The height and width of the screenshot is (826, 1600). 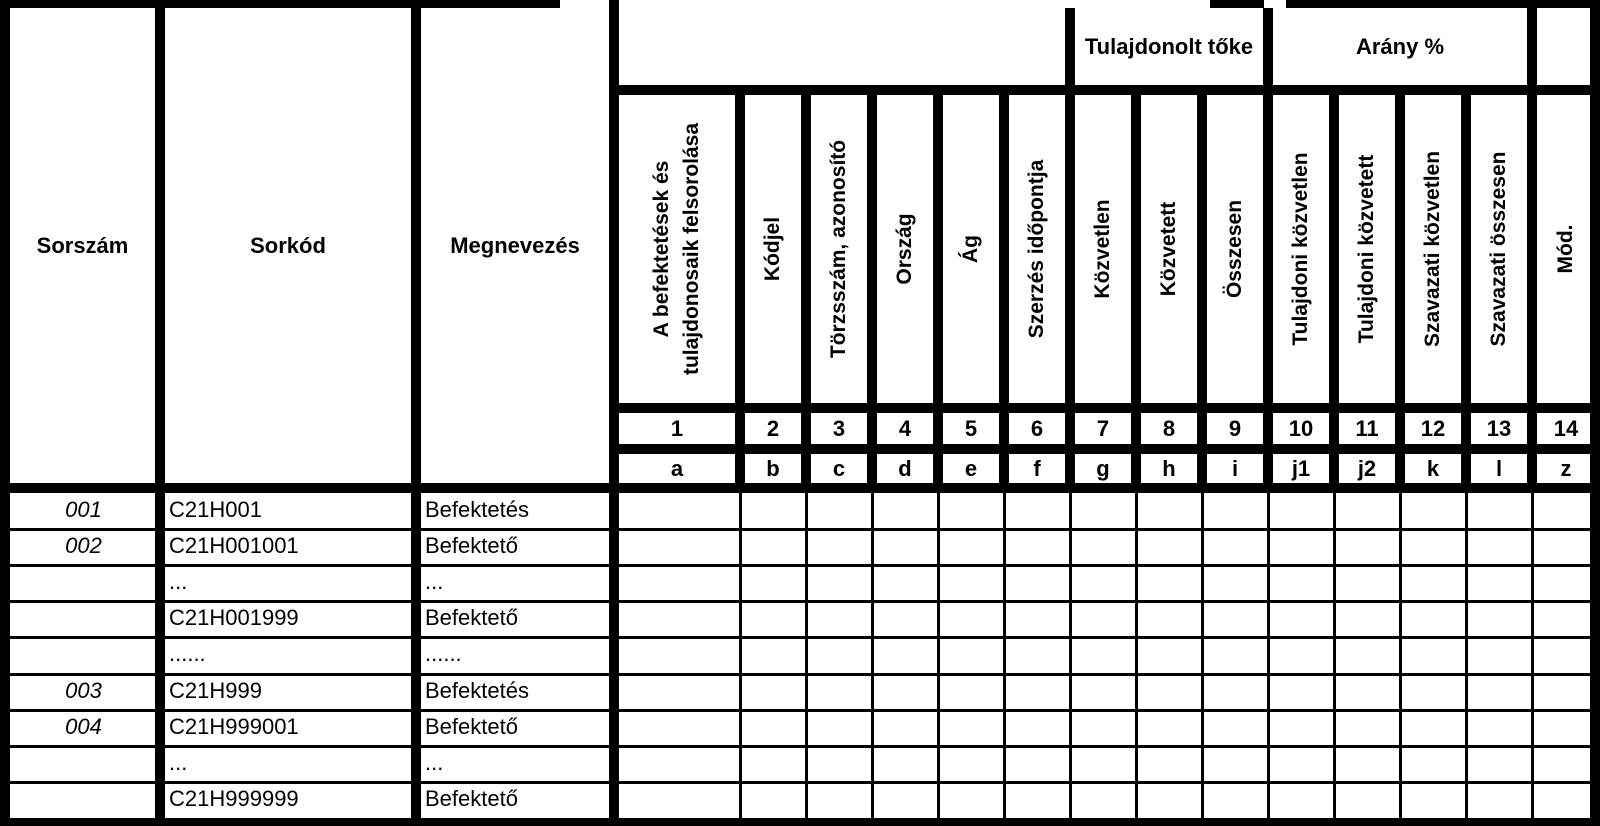 I want to click on column-title-3: Törzsszám, azonosító, so click(x=838, y=249).